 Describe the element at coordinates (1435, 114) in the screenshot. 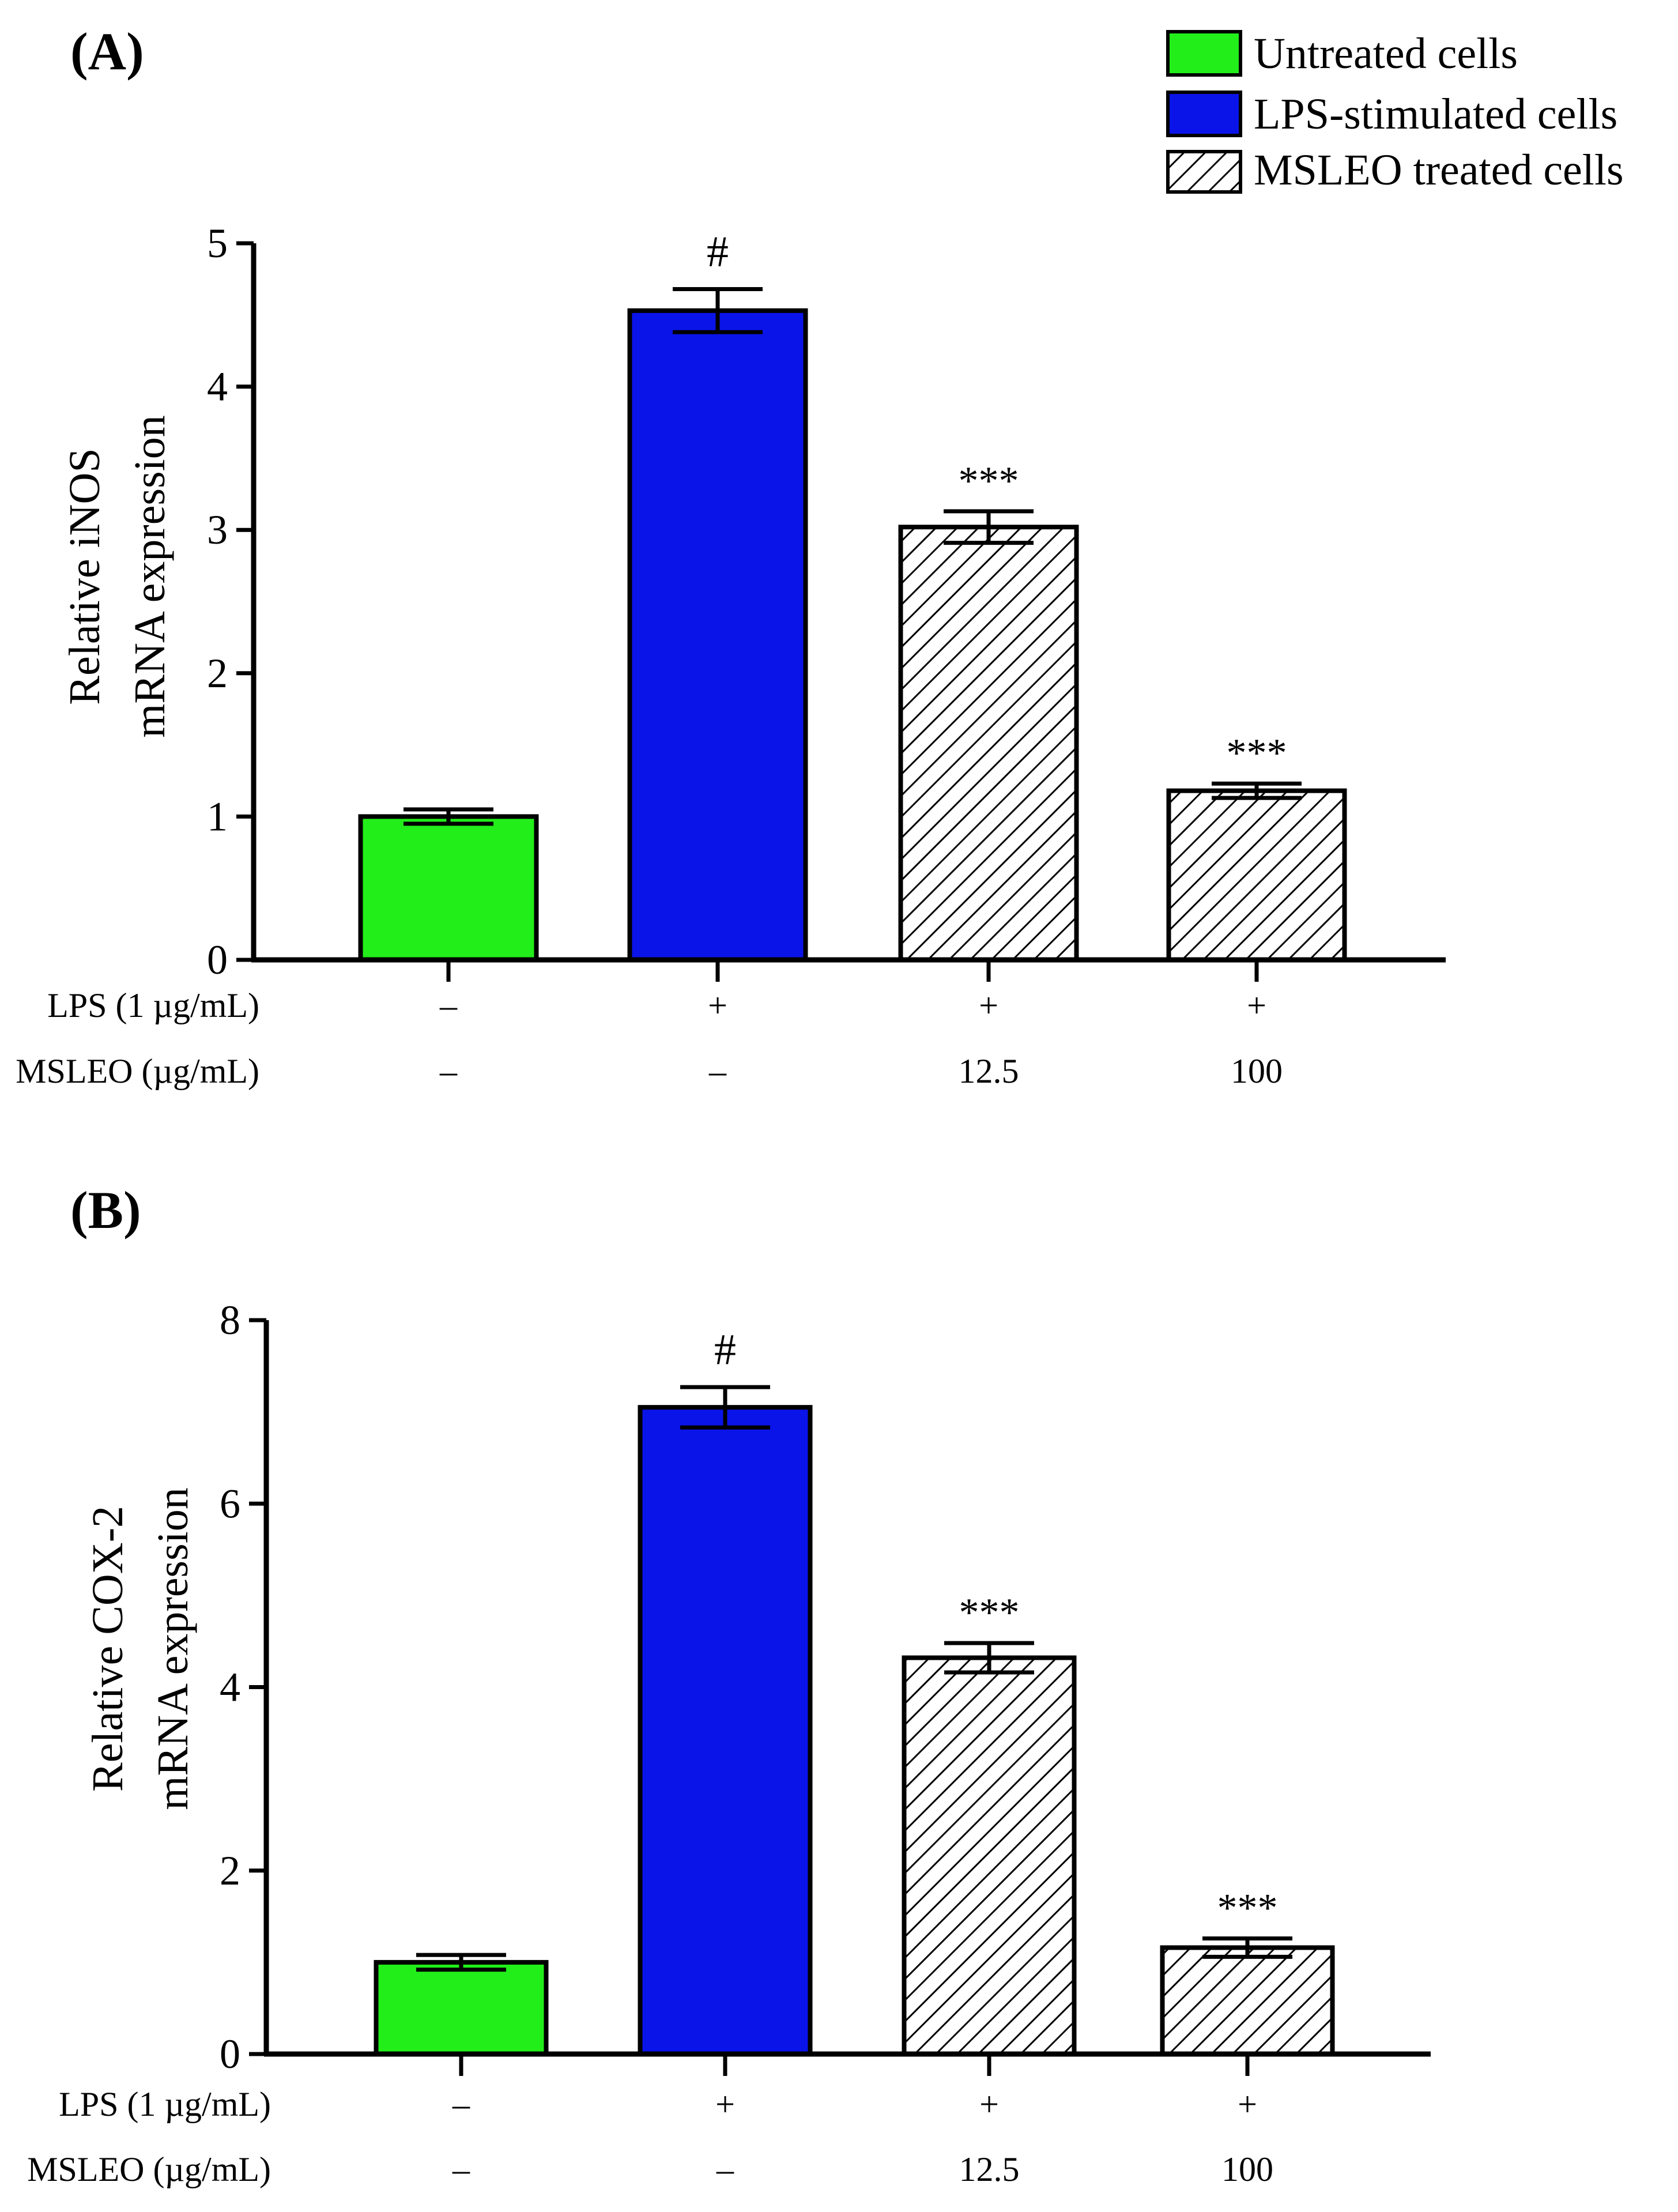

I see `legend-label-lps: LPS-stimulated cells` at that location.